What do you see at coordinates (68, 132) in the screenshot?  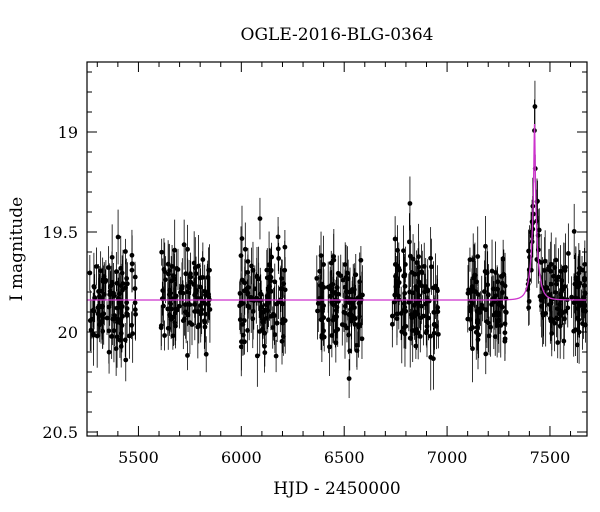 I see `y-tick-label: 19` at bounding box center [68, 132].